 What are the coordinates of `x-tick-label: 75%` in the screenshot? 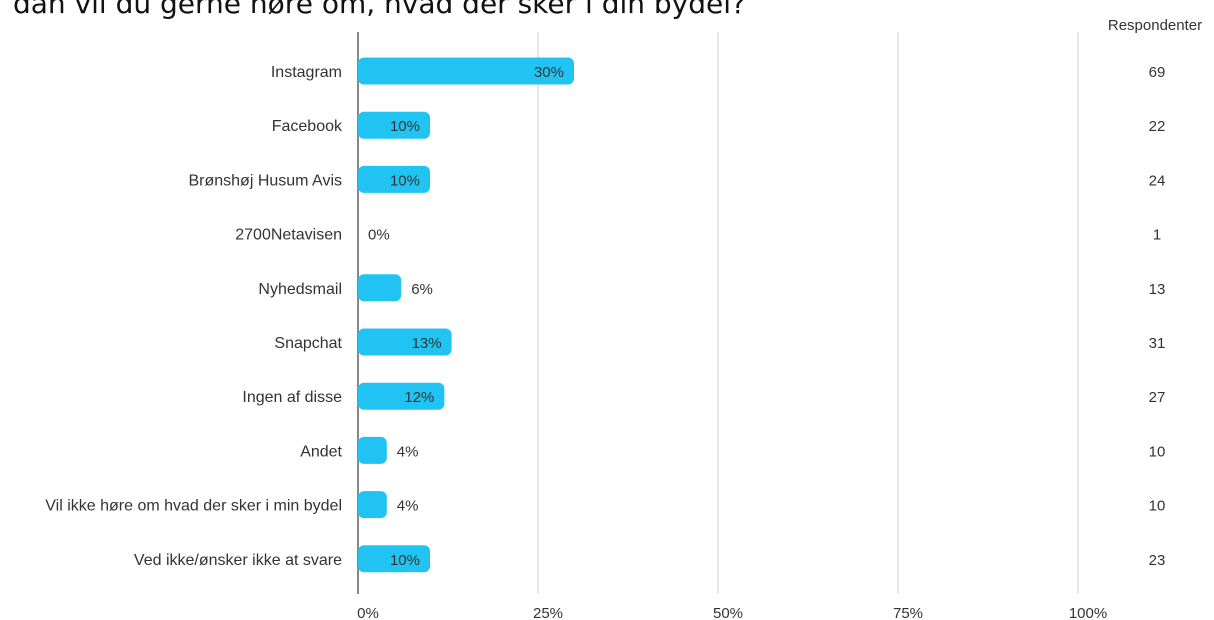 It's located at (908, 612).